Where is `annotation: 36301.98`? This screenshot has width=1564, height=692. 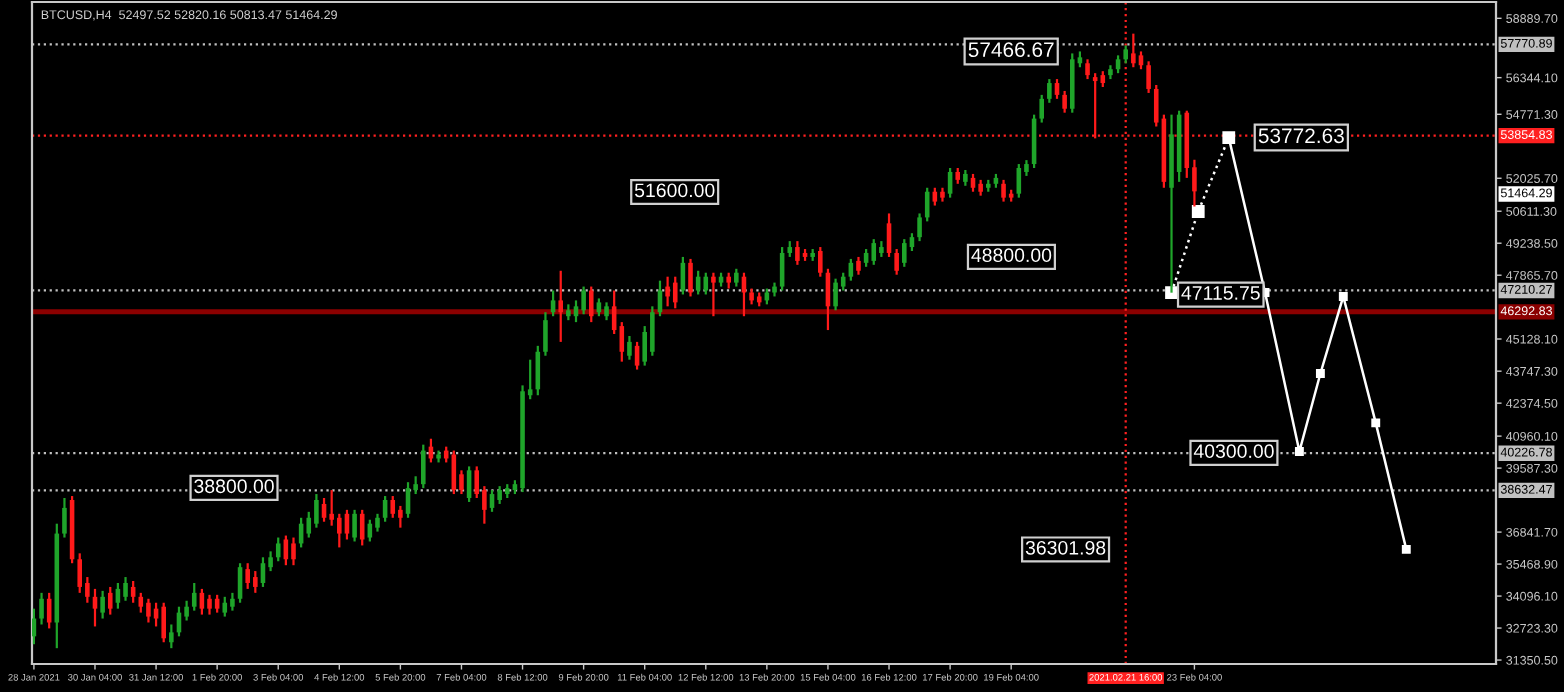 annotation: 36301.98 is located at coordinates (1065, 547).